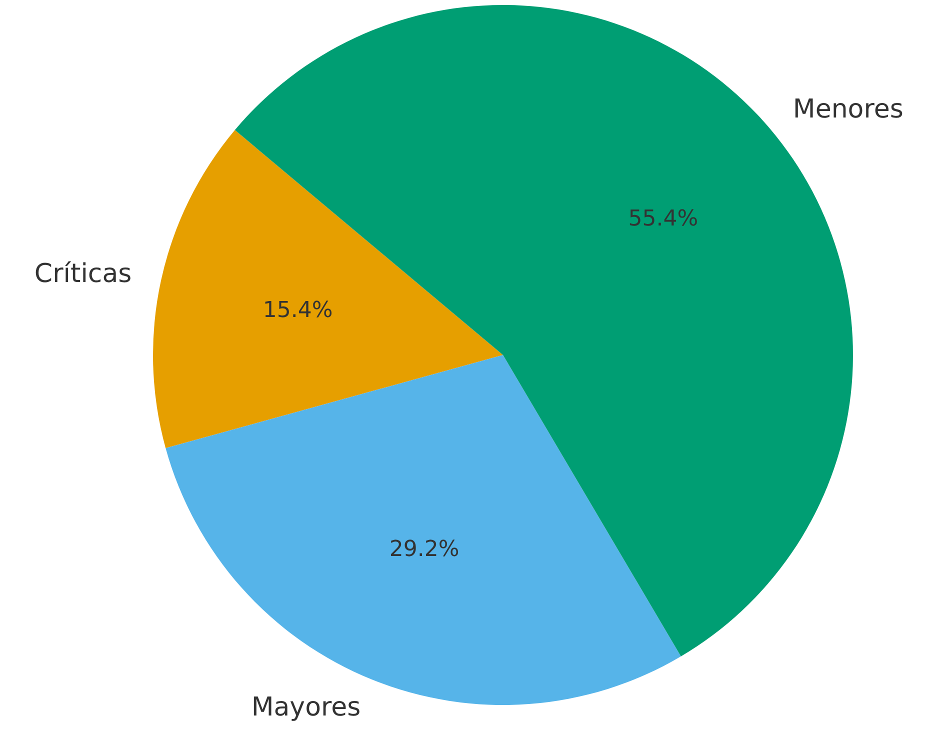 The width and height of the screenshot is (937, 729). Describe the element at coordinates (663, 219) in the screenshot. I see `data-label: 55.4%` at that location.